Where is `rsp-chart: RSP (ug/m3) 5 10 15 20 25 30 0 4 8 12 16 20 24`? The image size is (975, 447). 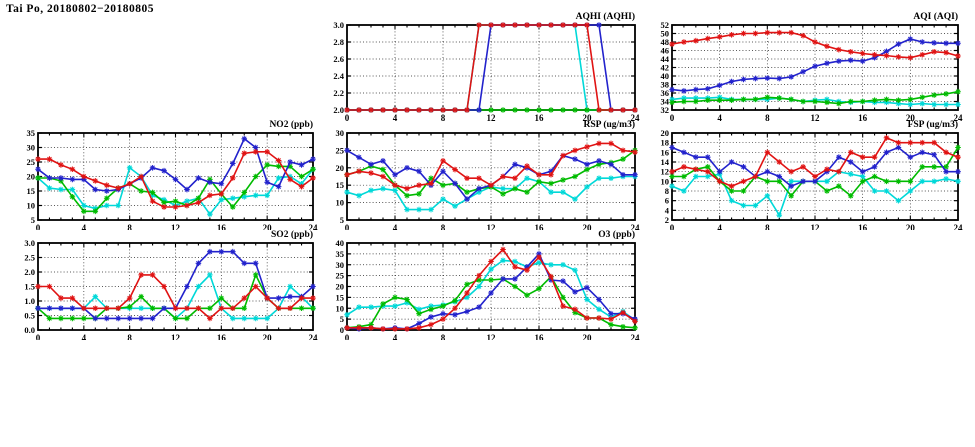 rsp-chart: RSP (ug/m3) 5 10 15 20 25 30 0 4 8 12 16 20 24 is located at coordinates (491, 175).